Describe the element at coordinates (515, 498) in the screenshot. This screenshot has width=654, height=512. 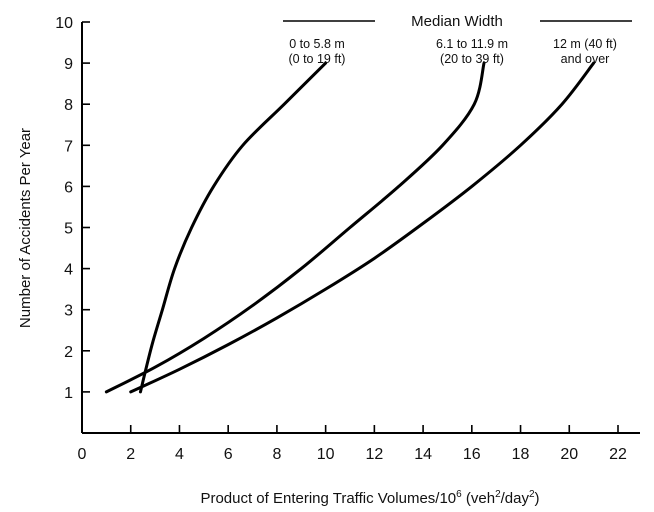
I see `x-axis-label-mid2: /day` at that location.